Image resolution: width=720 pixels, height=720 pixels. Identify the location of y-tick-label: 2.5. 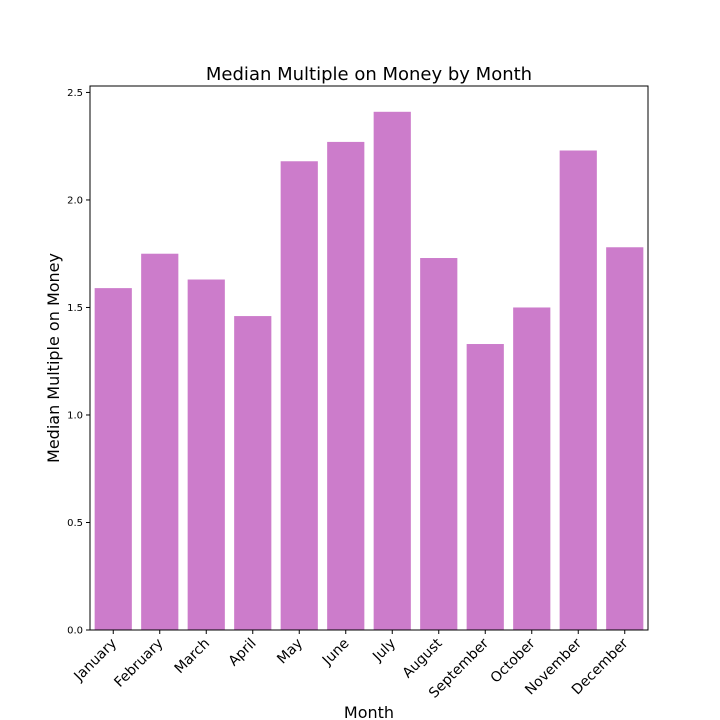
(75, 93).